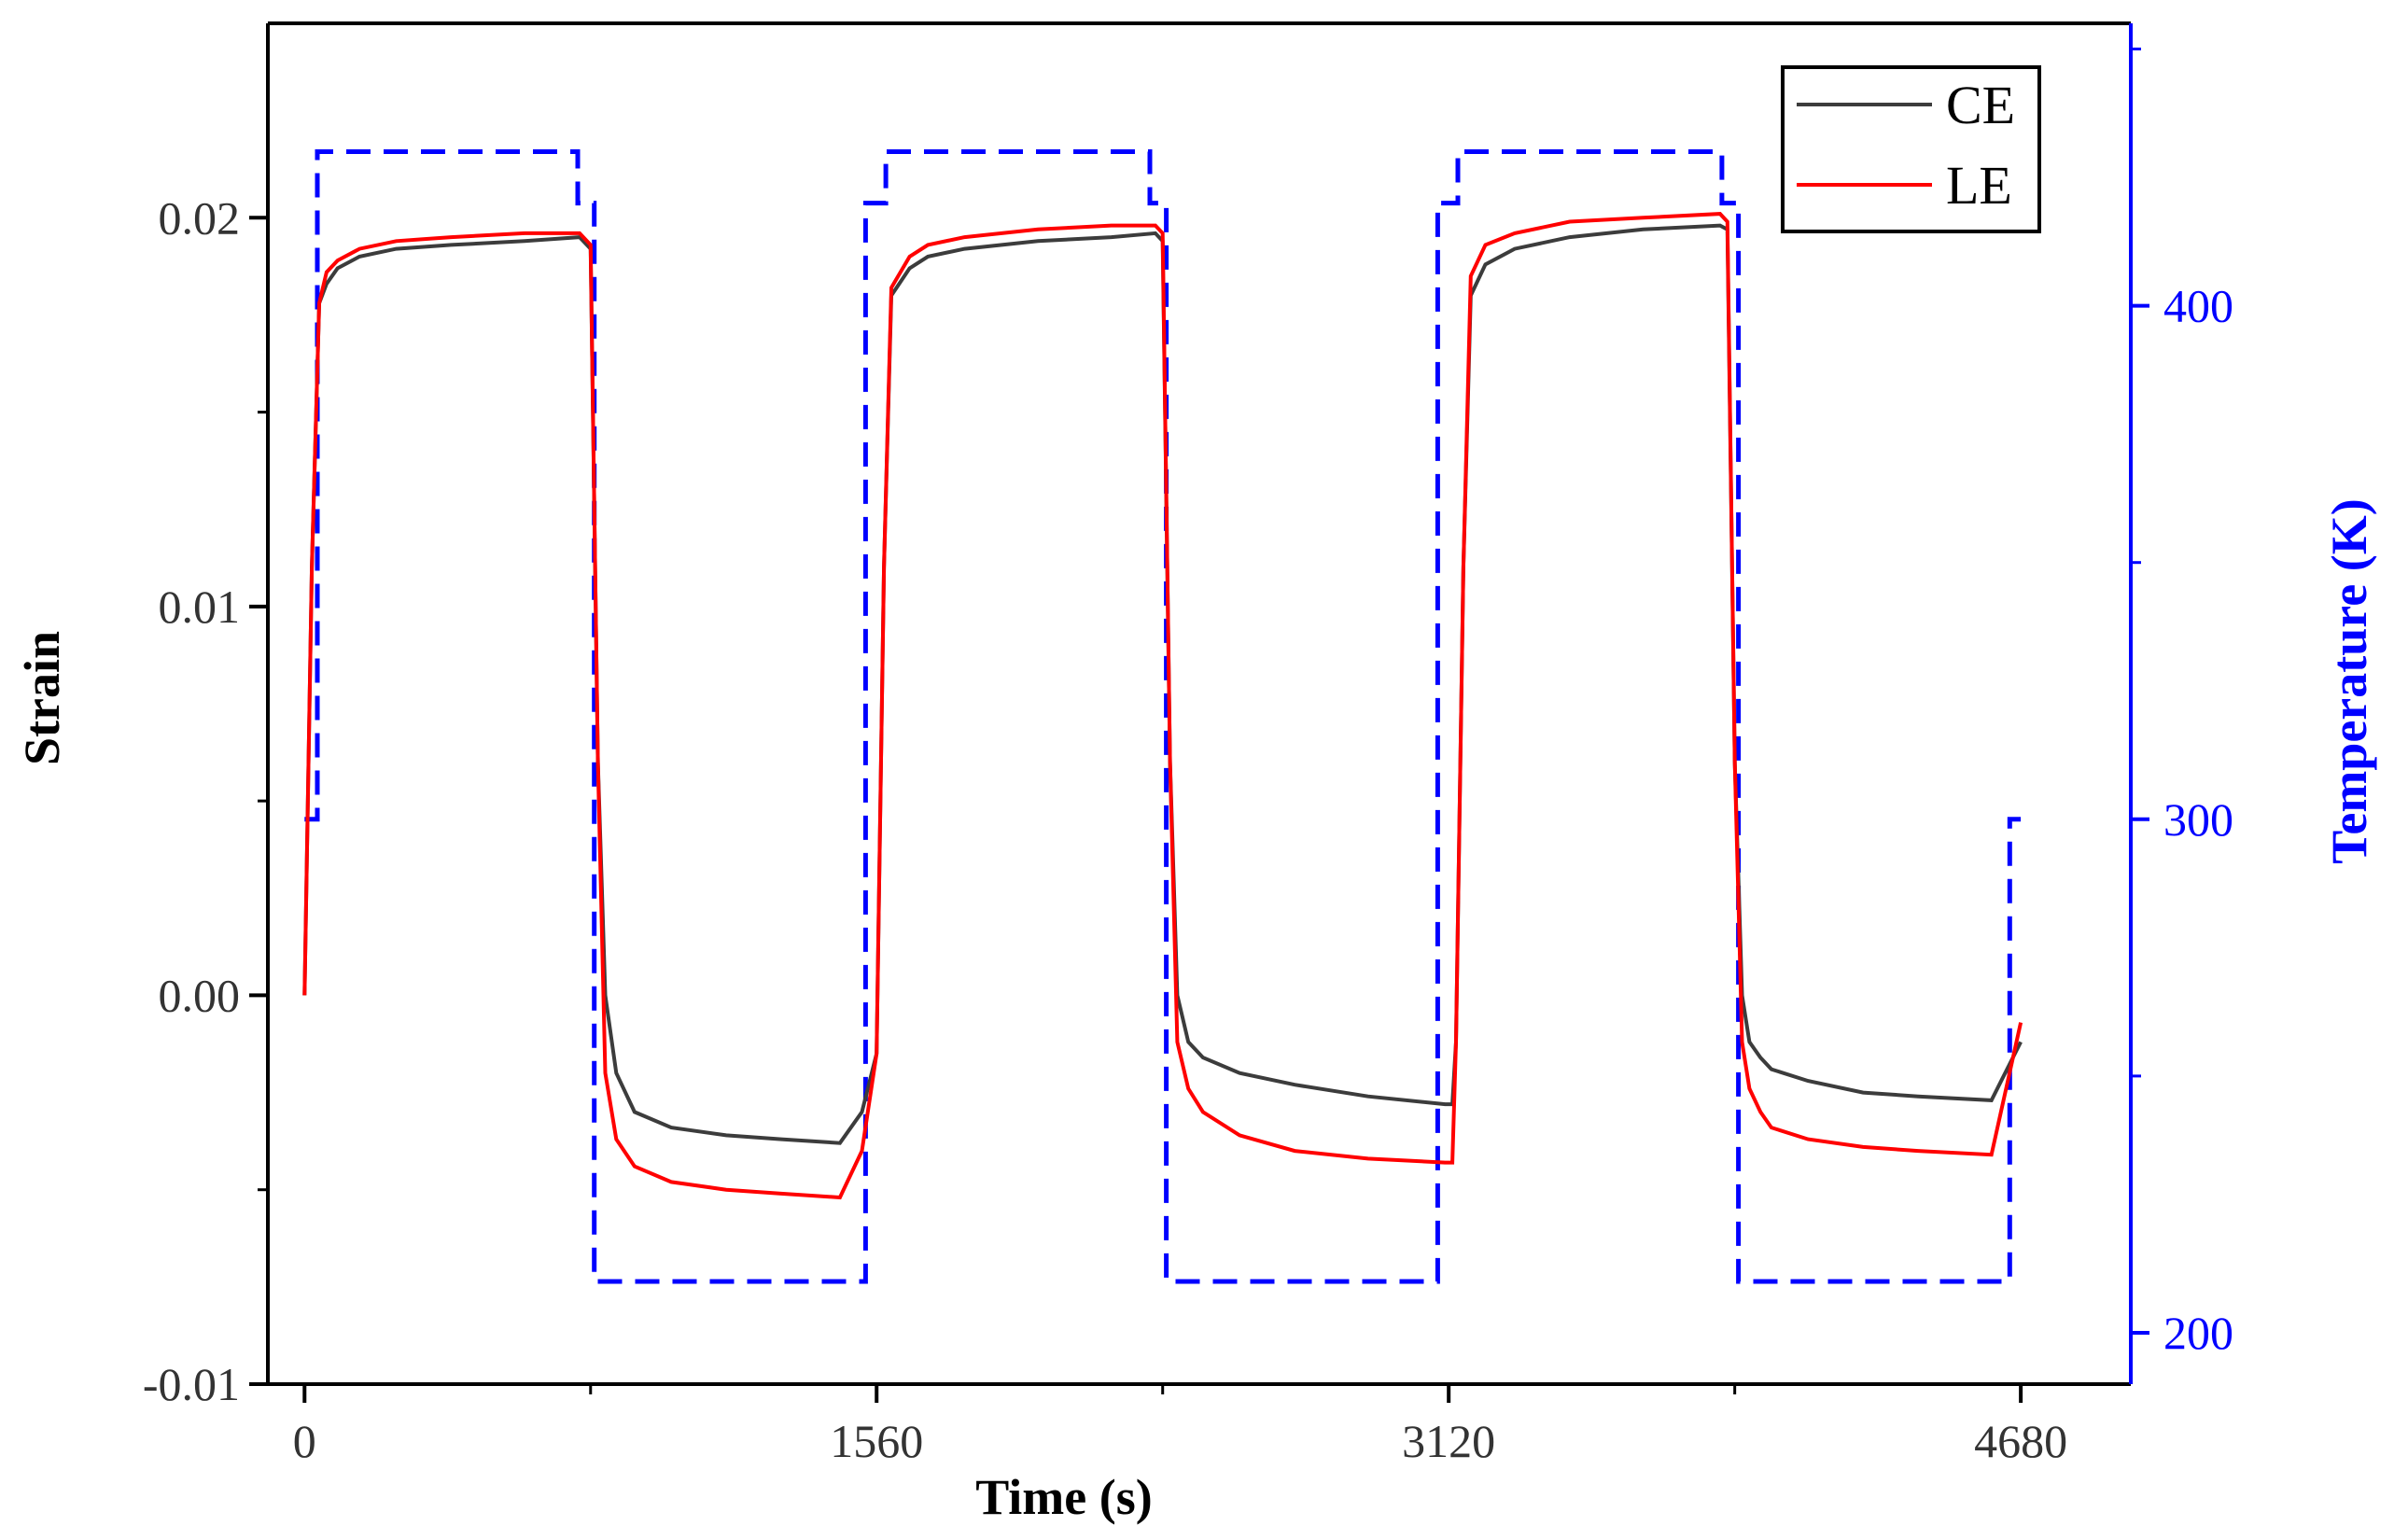 The image size is (2394, 1540). I want to click on y-axis-title: Strain, so click(42, 698).